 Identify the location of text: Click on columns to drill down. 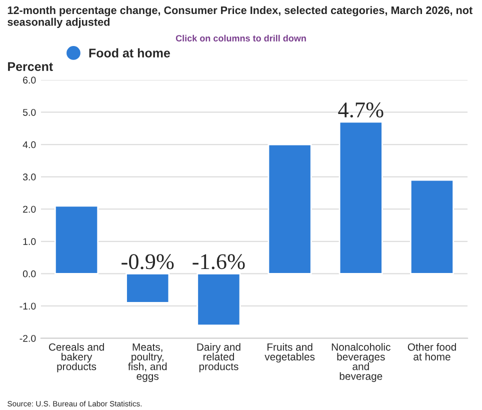
(241, 38).